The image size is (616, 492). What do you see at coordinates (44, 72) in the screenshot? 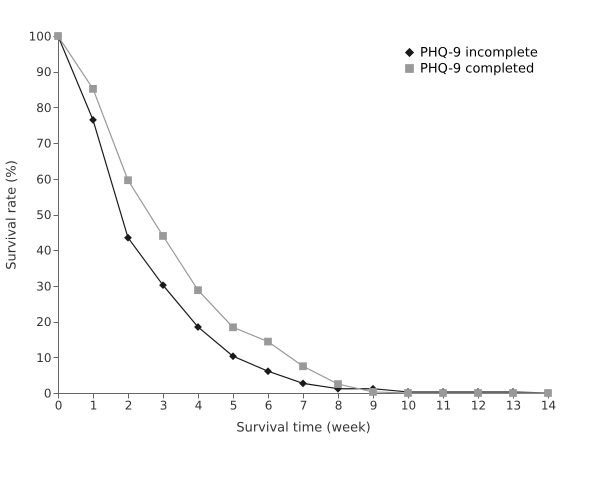
I see `y-tick-label: 90` at bounding box center [44, 72].